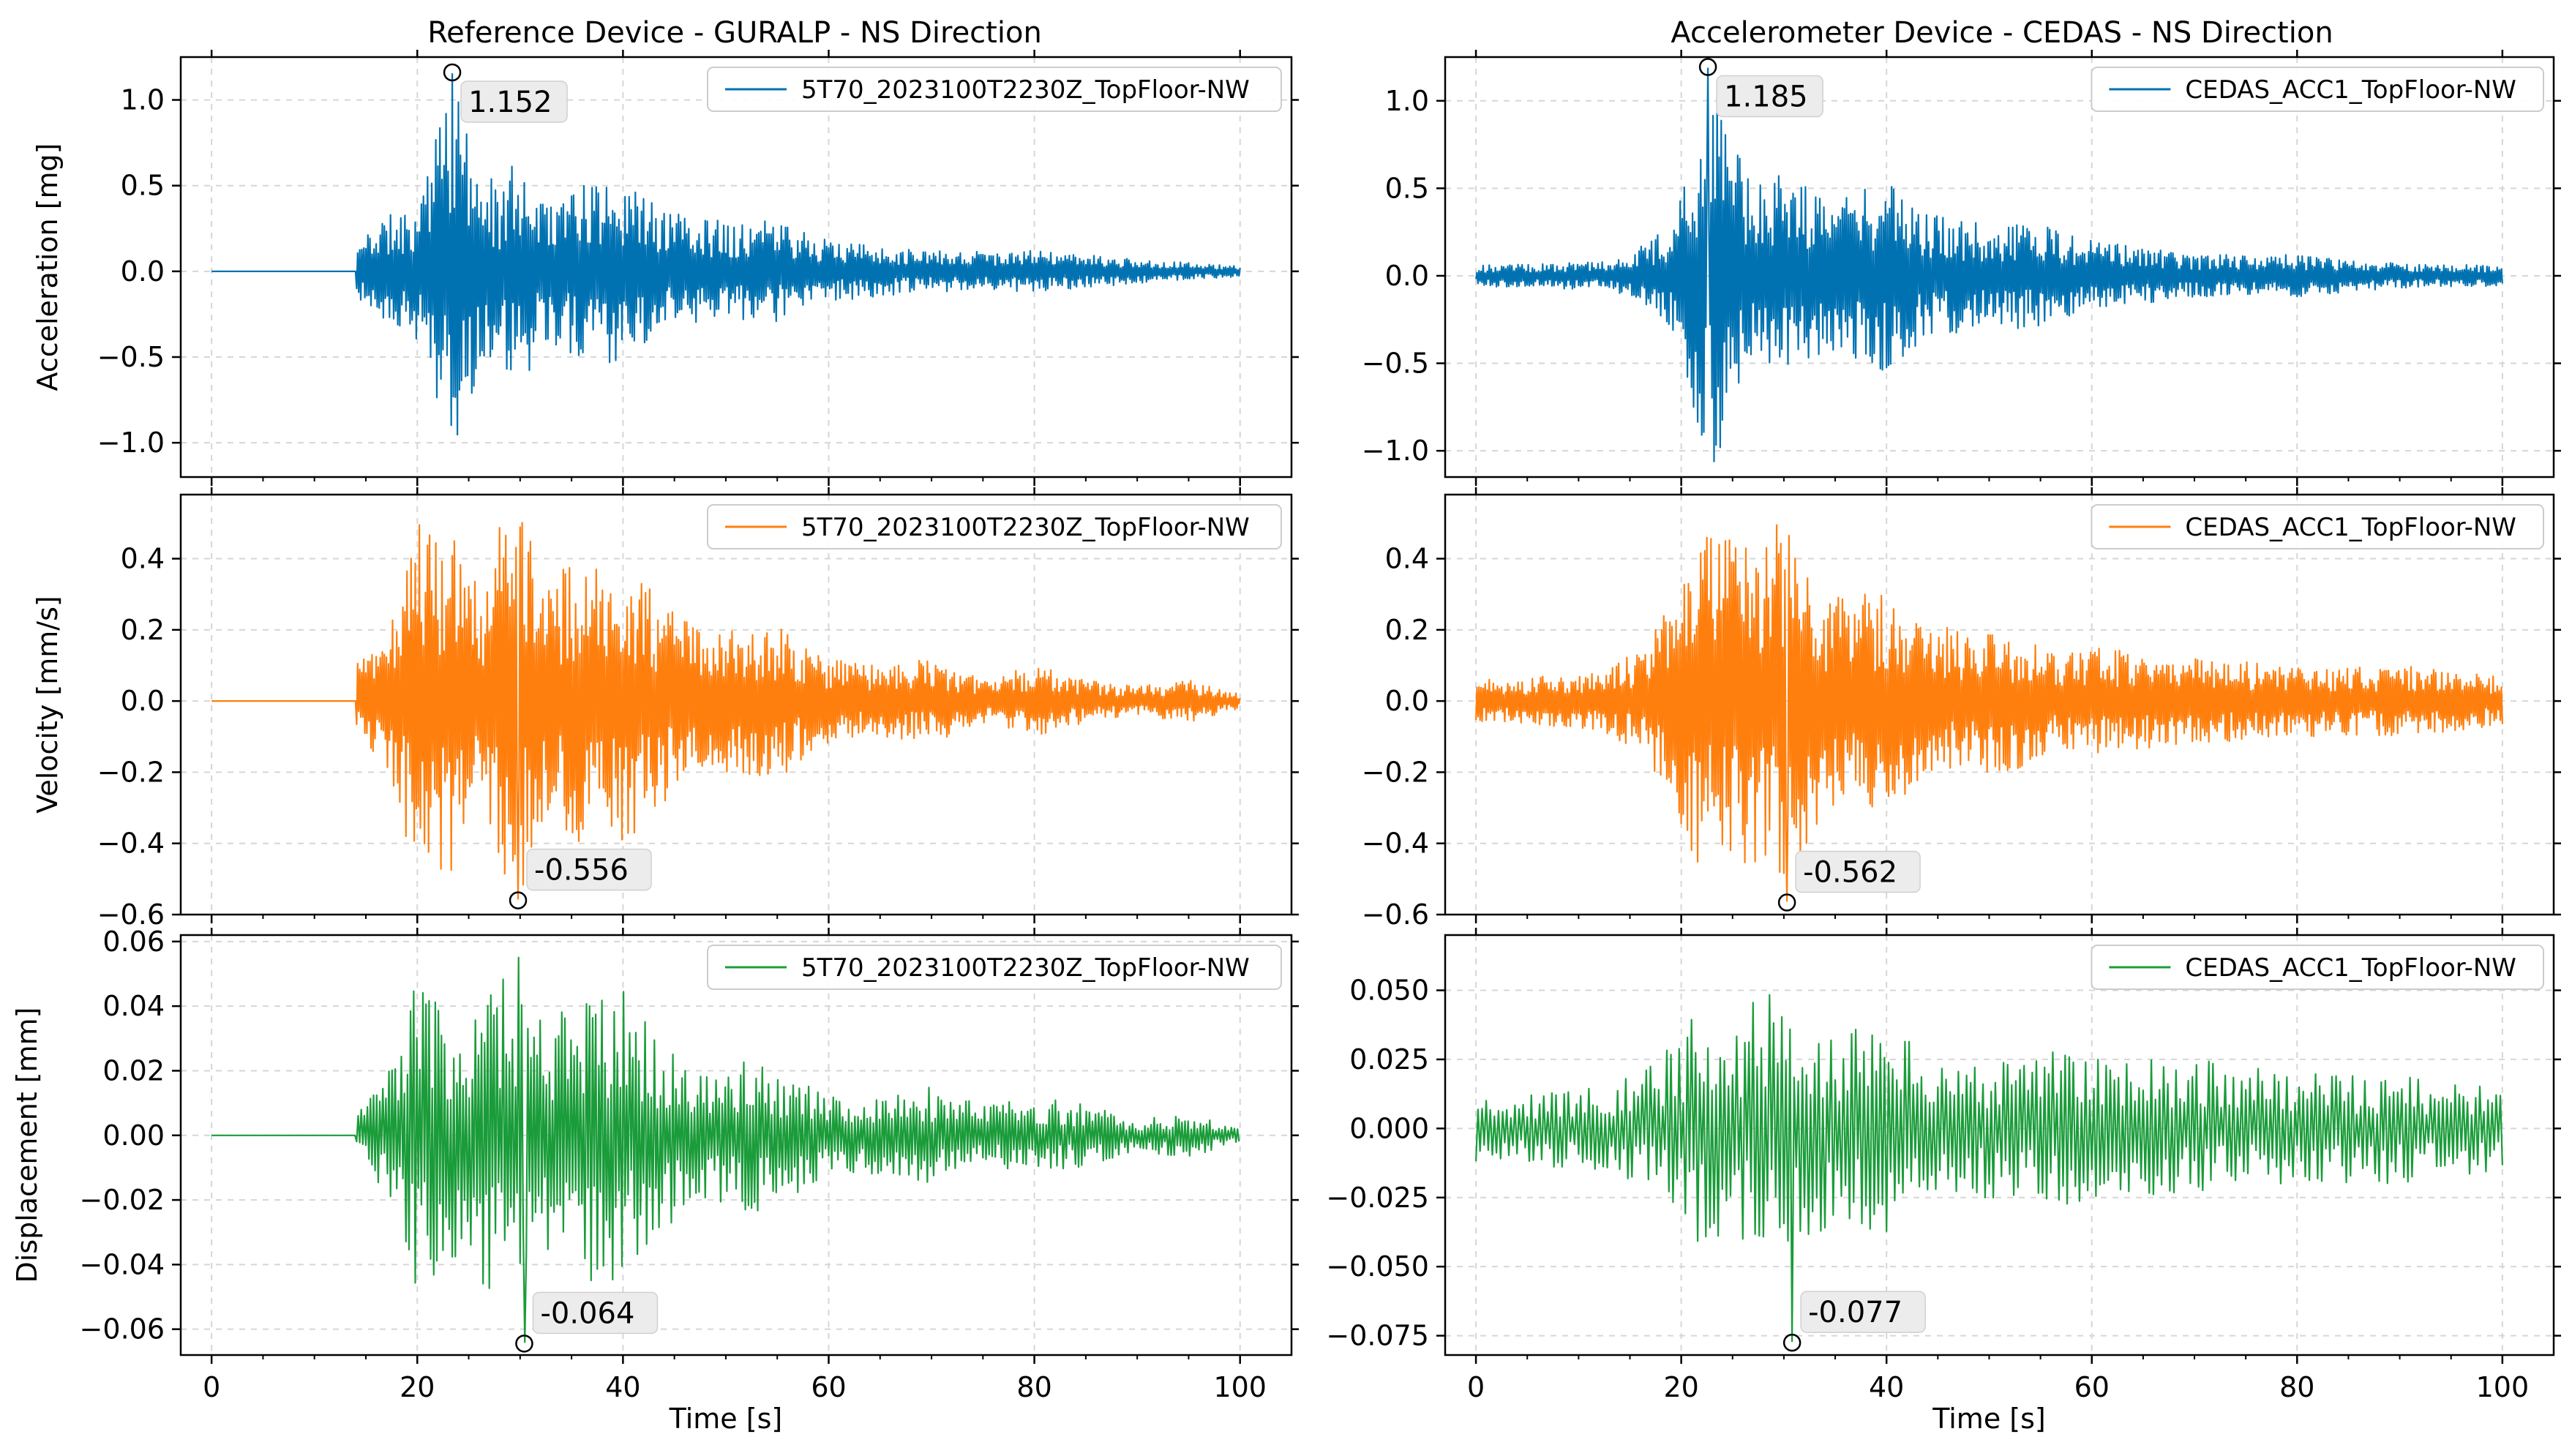 The height and width of the screenshot is (1456, 2572). Describe the element at coordinates (587, 1322) in the screenshot. I see `peak-annotation: -0.064` at that location.